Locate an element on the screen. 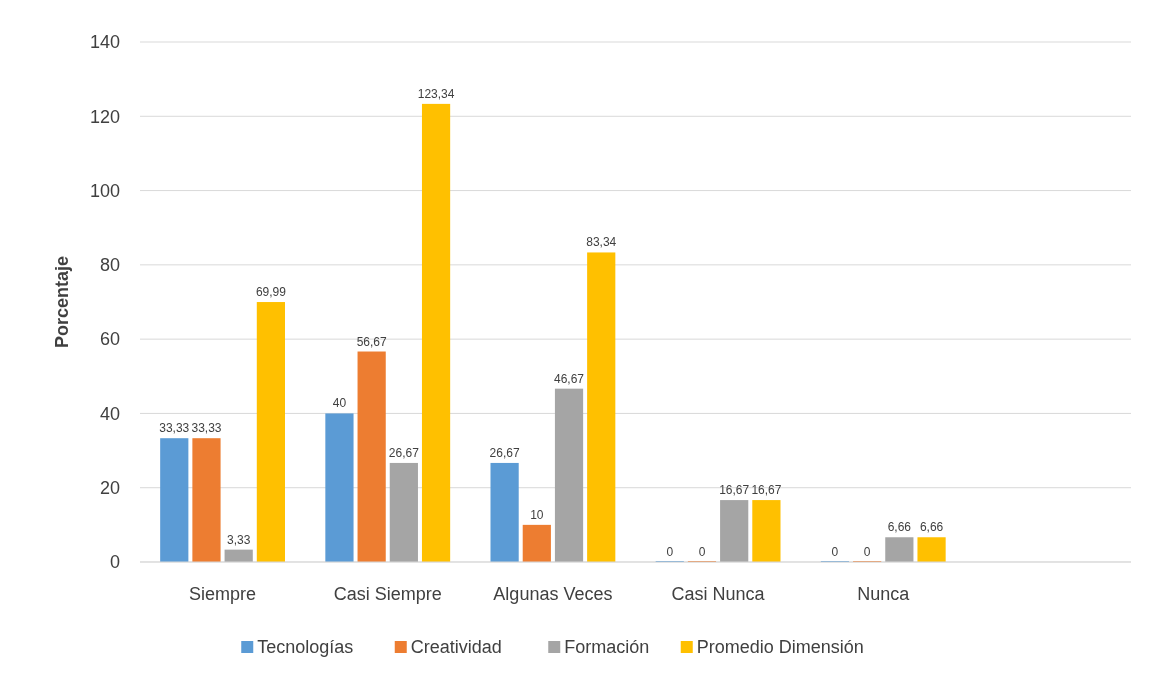 The height and width of the screenshot is (677, 1149). x-tick-label: Algunas Veces is located at coordinates (553, 594).